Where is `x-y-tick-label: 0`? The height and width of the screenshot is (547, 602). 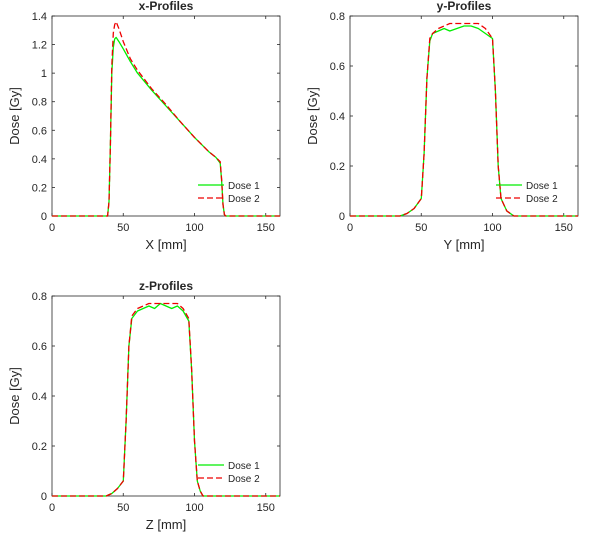
x-y-tick-label: 0 is located at coordinates (44, 217).